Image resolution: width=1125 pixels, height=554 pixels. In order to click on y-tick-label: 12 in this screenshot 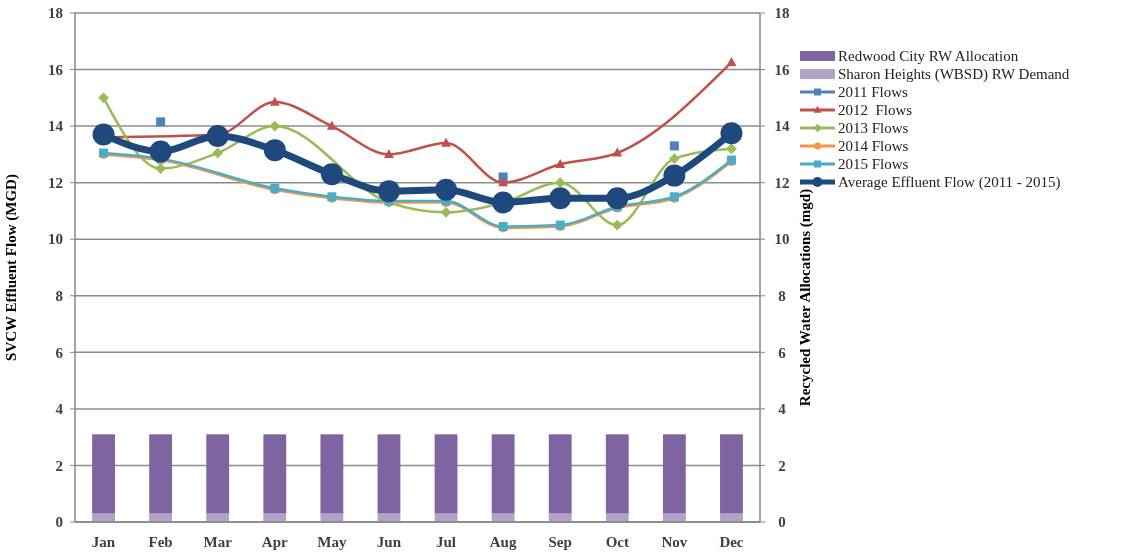, I will do `click(55, 182)`.